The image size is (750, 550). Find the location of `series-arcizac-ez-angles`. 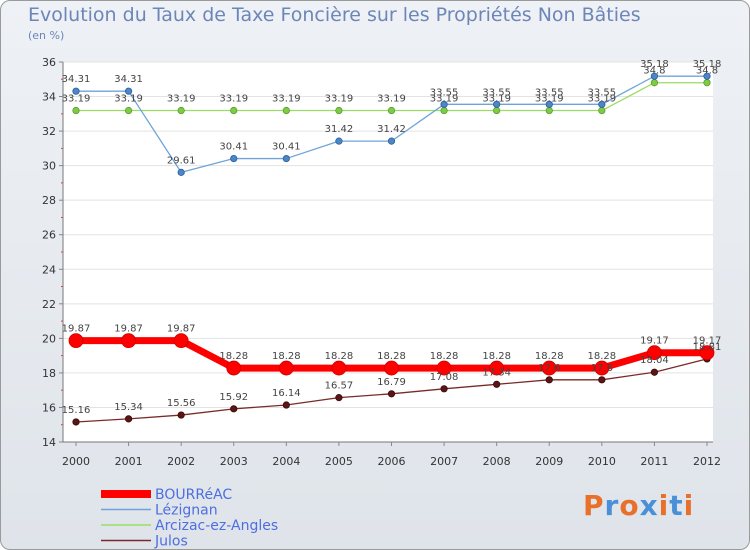

series-arcizac-ez-angles is located at coordinates (391, 97).